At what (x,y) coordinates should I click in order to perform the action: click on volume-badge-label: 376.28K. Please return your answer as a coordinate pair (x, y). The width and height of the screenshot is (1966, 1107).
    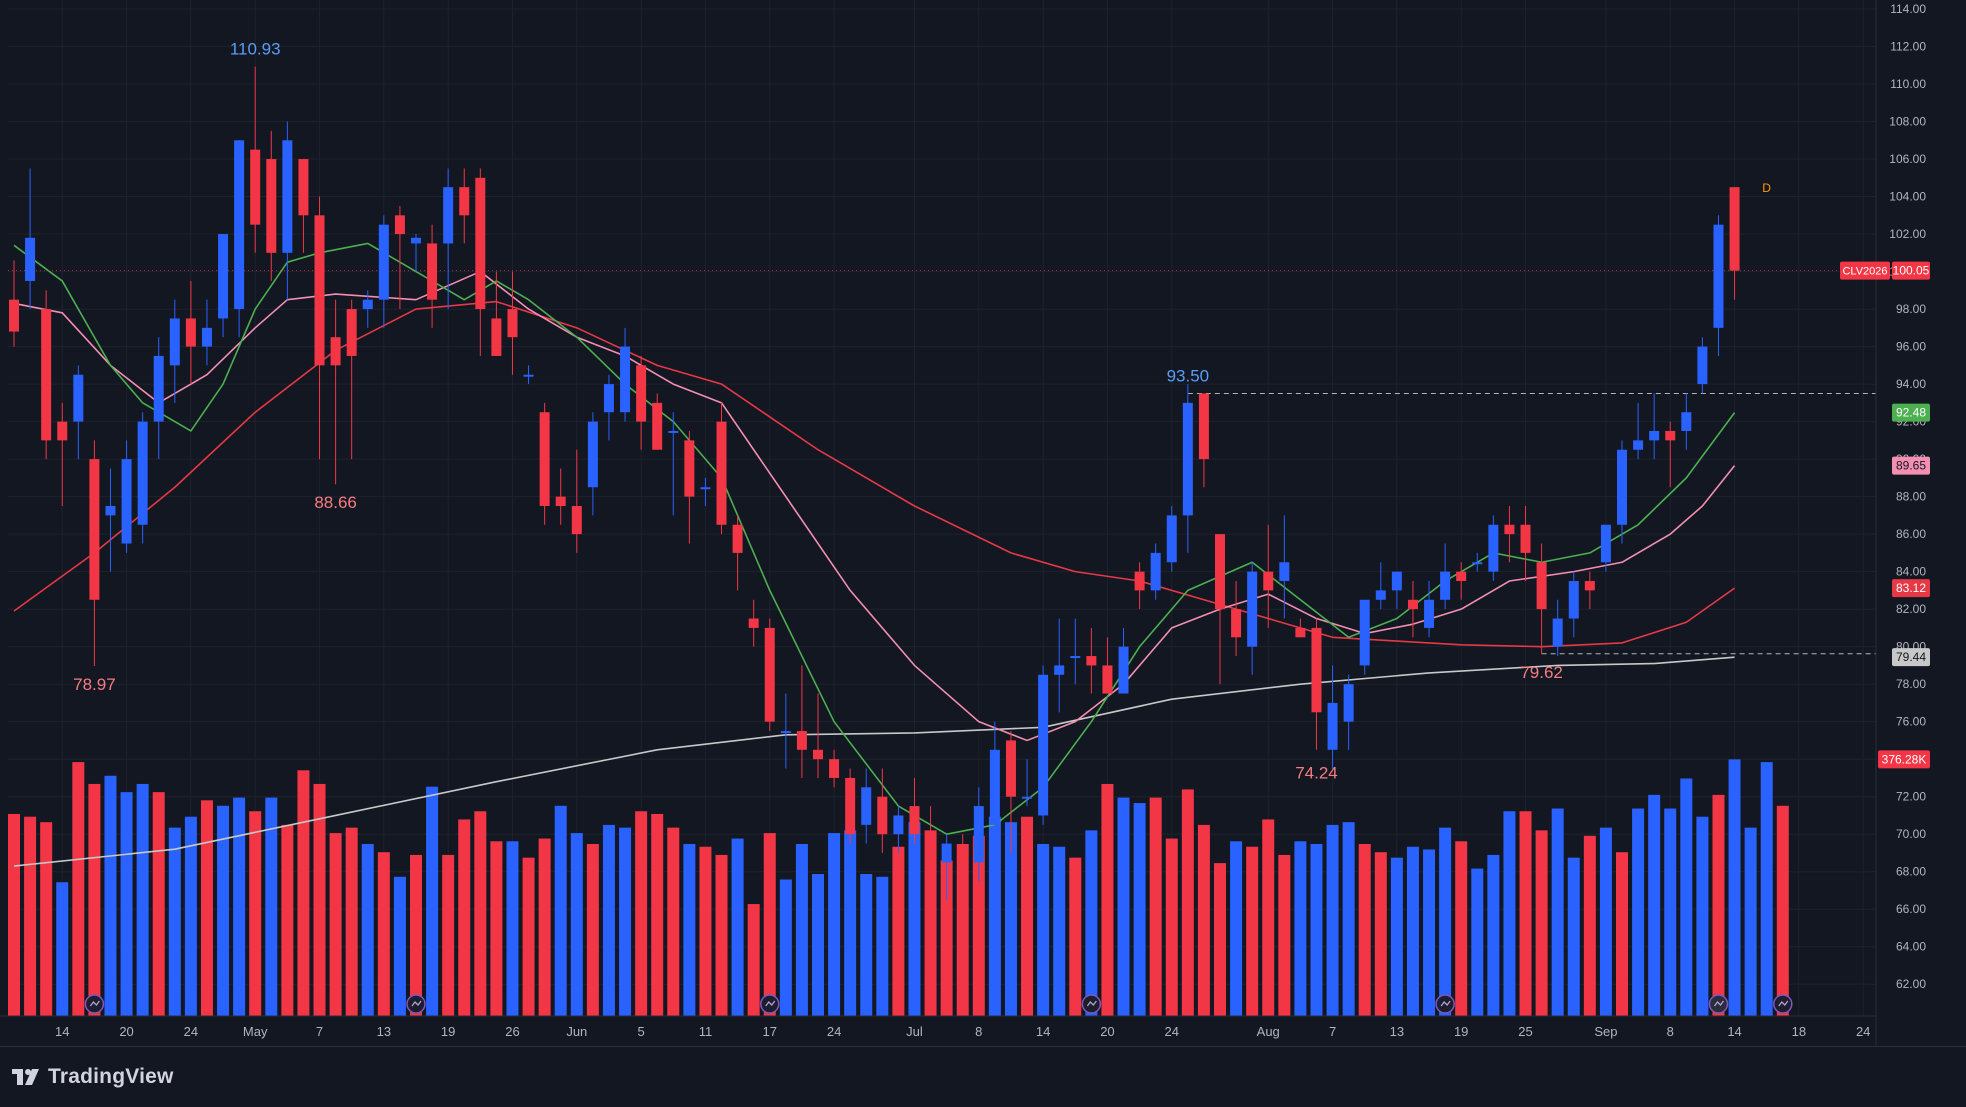
    Looking at the image, I should click on (1904, 759).